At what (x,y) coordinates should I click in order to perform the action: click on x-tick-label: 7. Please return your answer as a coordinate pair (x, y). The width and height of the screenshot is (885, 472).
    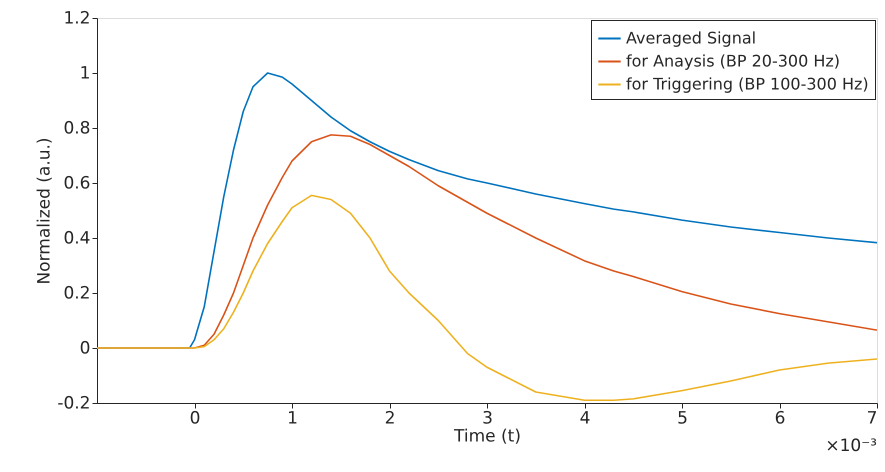
    Looking at the image, I should click on (872, 418).